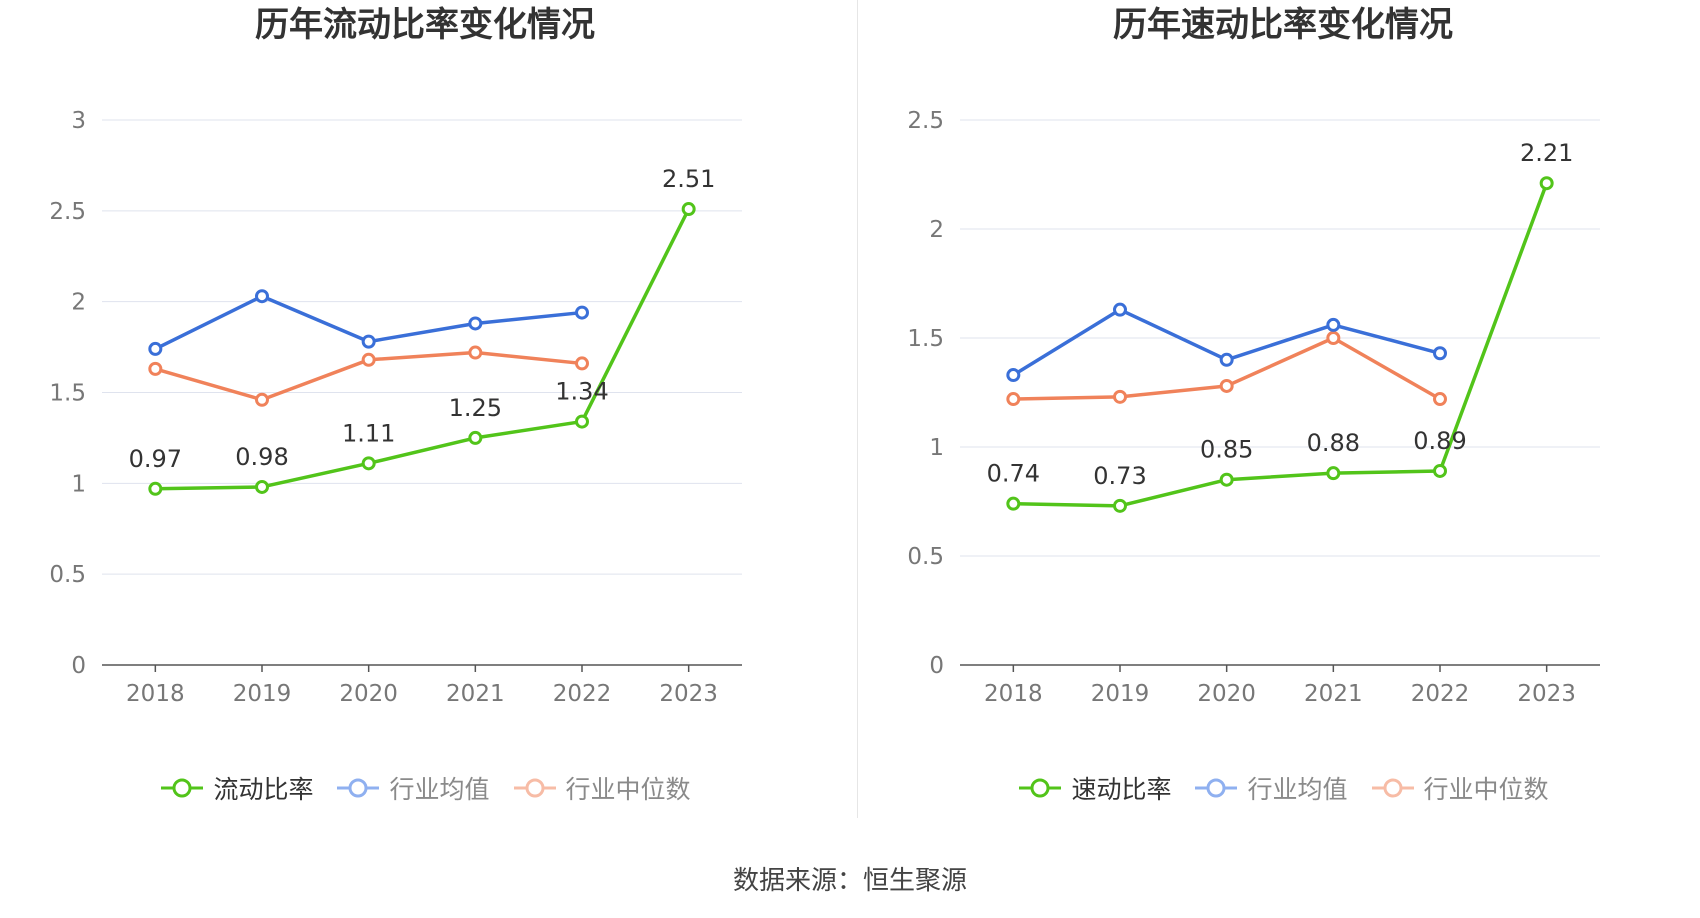 The width and height of the screenshot is (1700, 918). Describe the element at coordinates (1439, 441) in the screenshot. I see `data-label: 0.89` at that location.